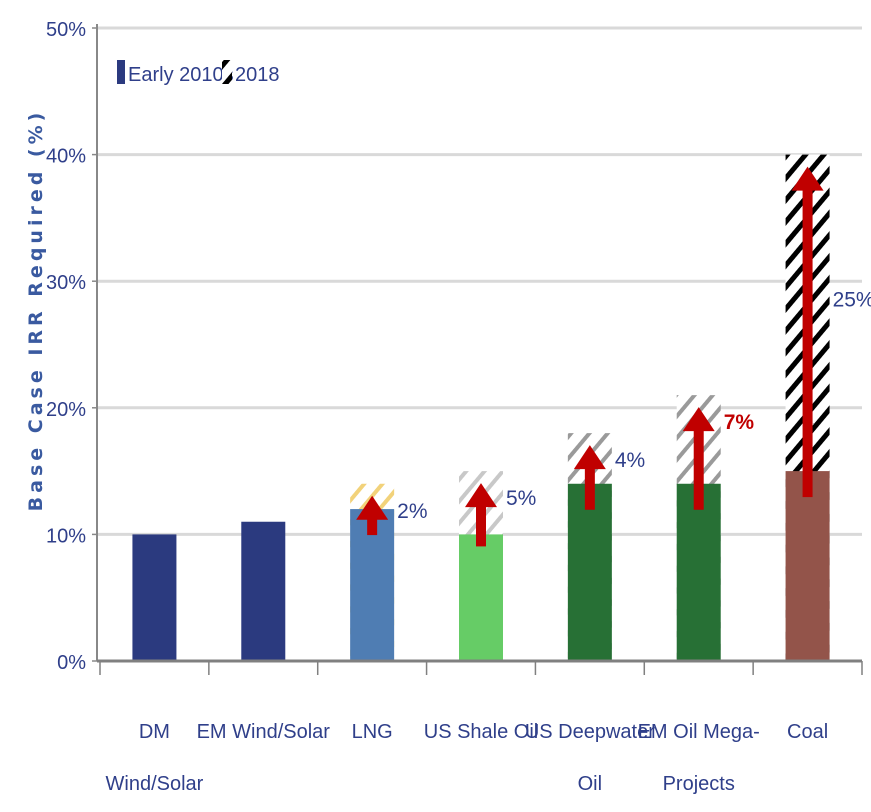 The width and height of the screenshot is (871, 812). Describe the element at coordinates (257, 75) in the screenshot. I see `legend-label-2018: 2018` at that location.